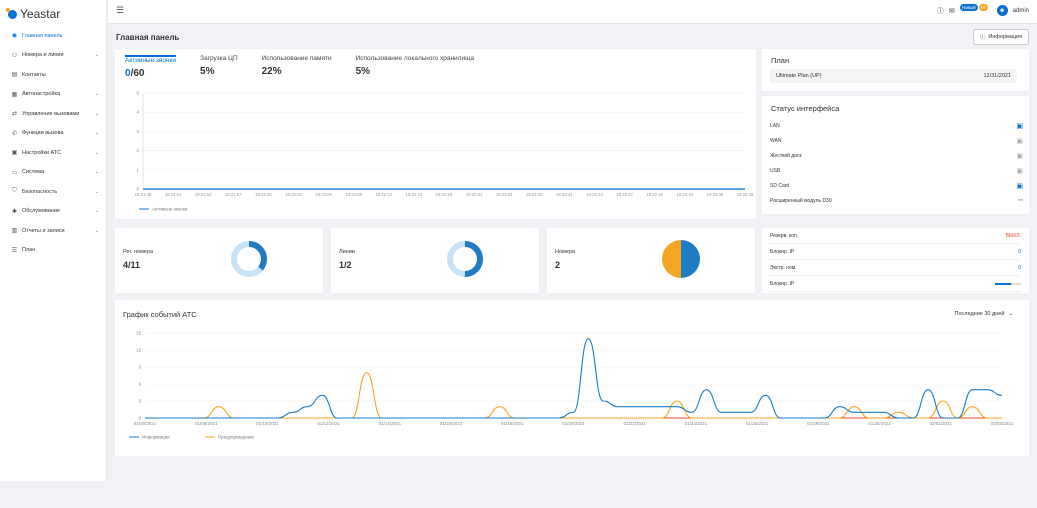 This screenshot has height=508, width=1037. What do you see at coordinates (896, 141) in the screenshot?
I see `interface-row: WAN ▣` at bounding box center [896, 141].